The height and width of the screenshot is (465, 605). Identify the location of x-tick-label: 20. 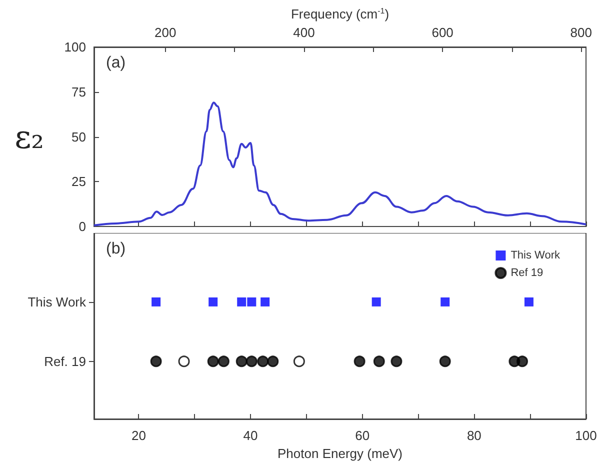
(138, 435).